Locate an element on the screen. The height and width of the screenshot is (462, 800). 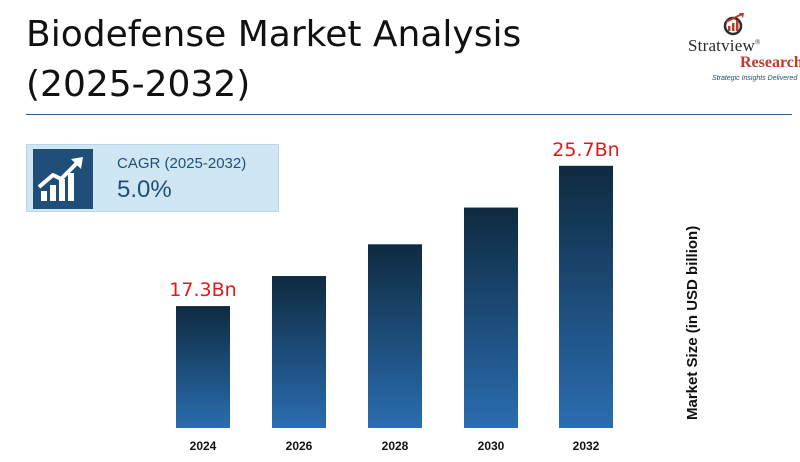
y-axis-label: Market Size (in USD billion) is located at coordinates (692, 322).